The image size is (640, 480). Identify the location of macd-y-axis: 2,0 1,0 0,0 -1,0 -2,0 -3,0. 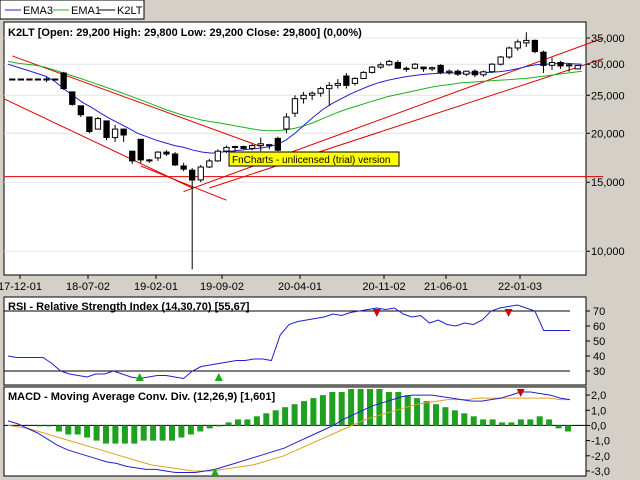
(598, 434).